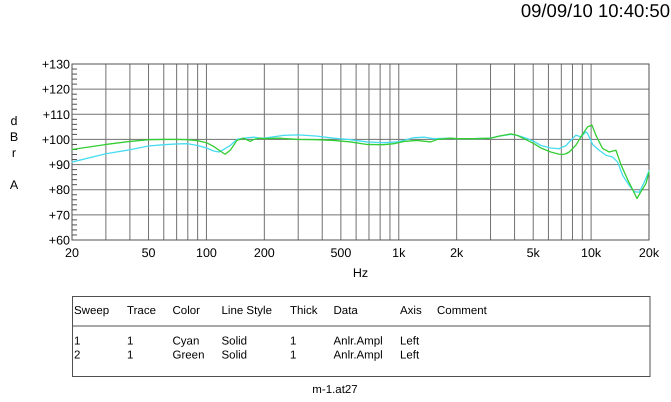 This screenshot has height=402, width=671. What do you see at coordinates (186, 311) in the screenshot?
I see `text: Color` at bounding box center [186, 311].